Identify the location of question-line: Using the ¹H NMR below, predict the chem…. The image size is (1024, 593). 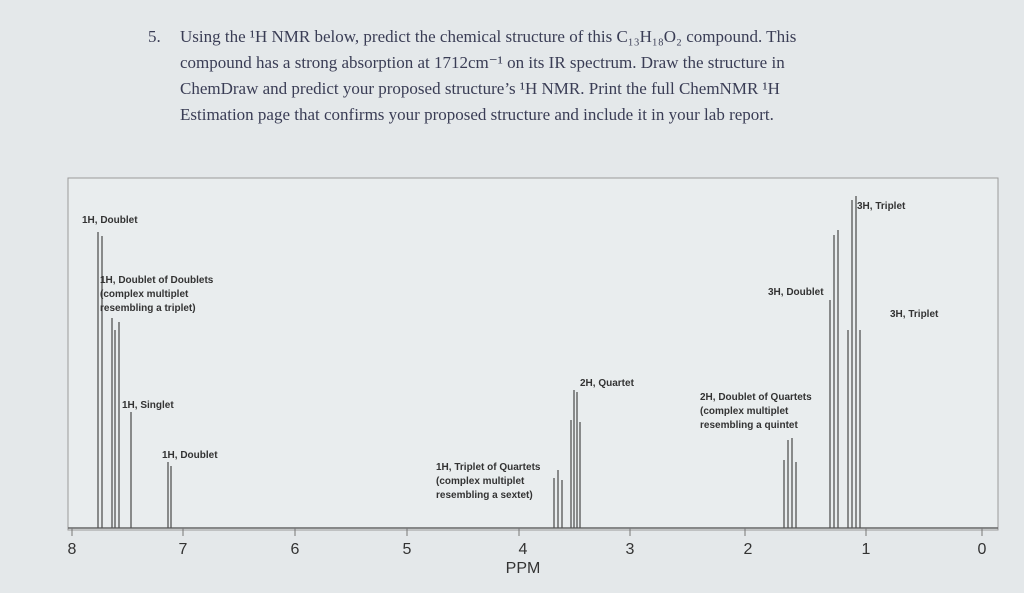
(488, 36).